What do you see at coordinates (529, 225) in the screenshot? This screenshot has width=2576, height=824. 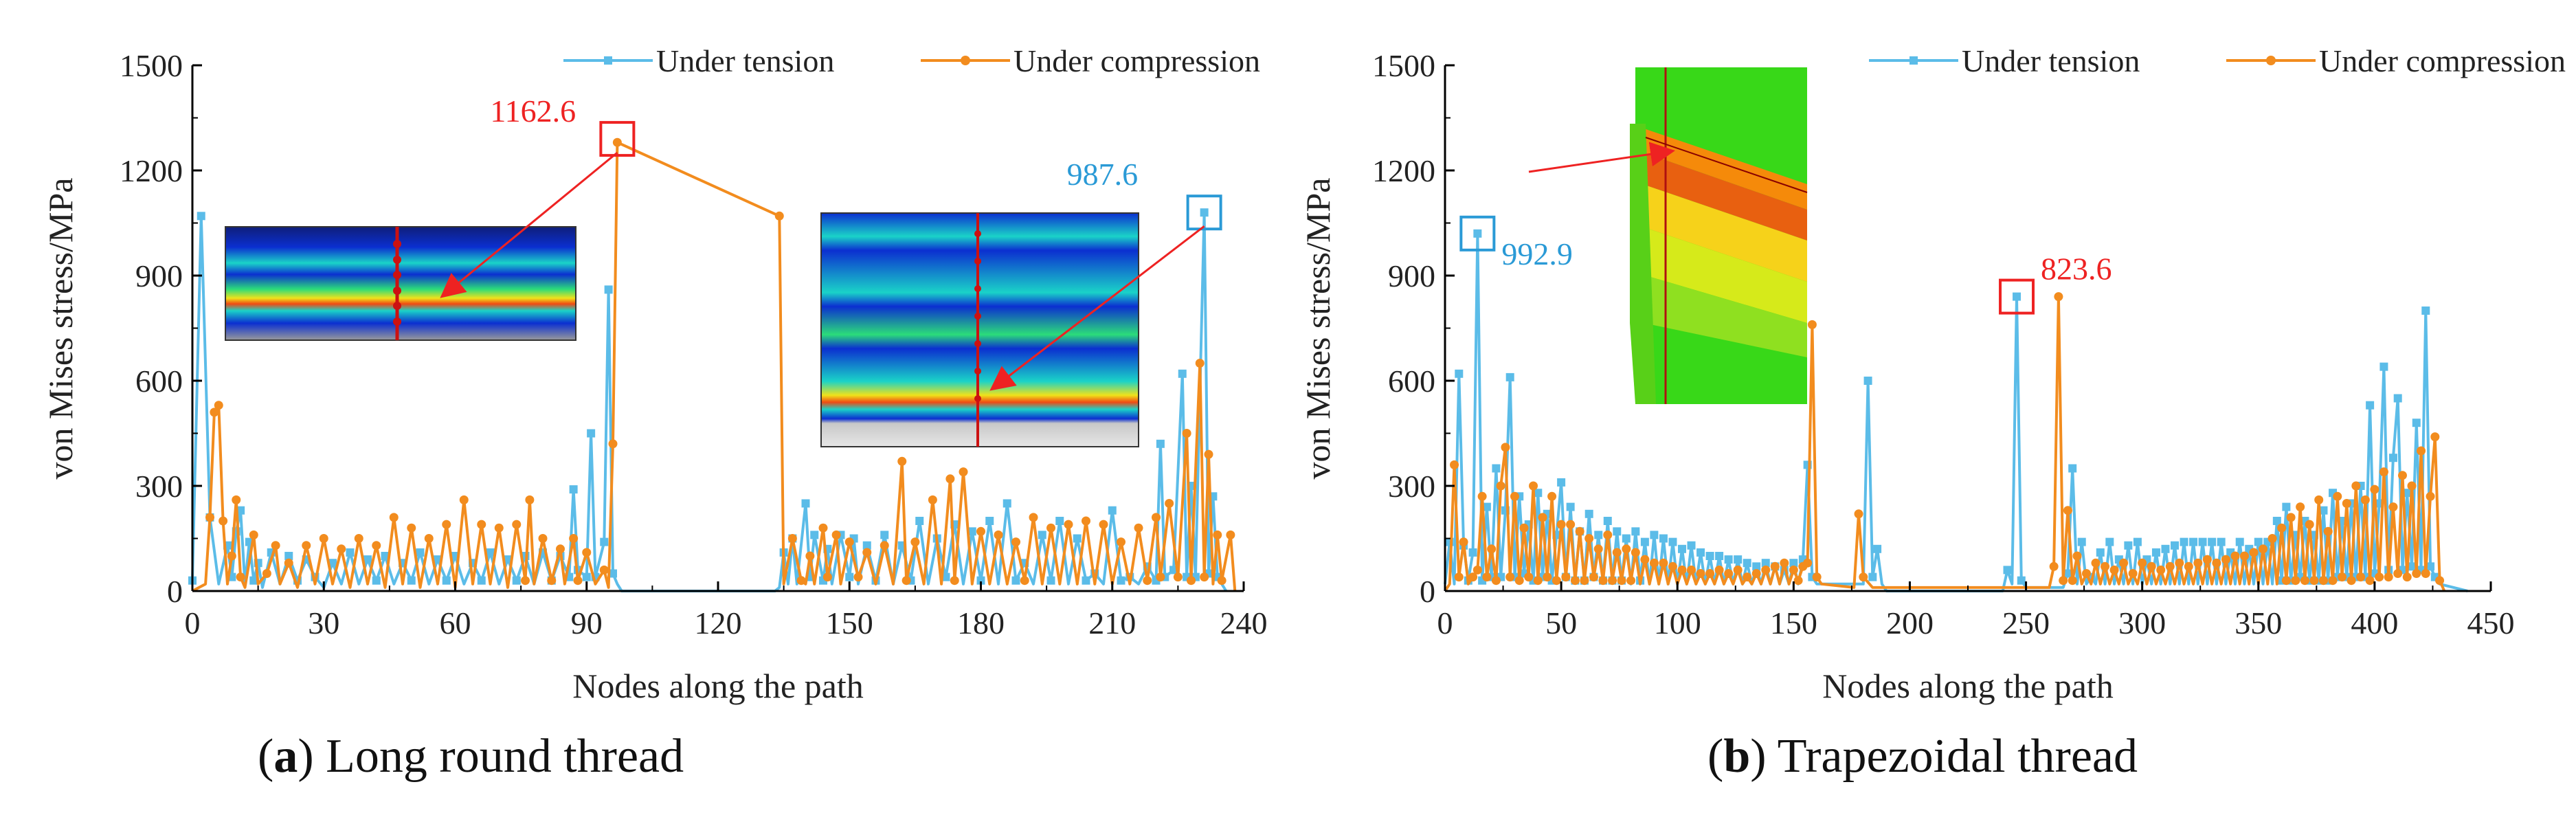 I see `annotation-arrow` at bounding box center [529, 225].